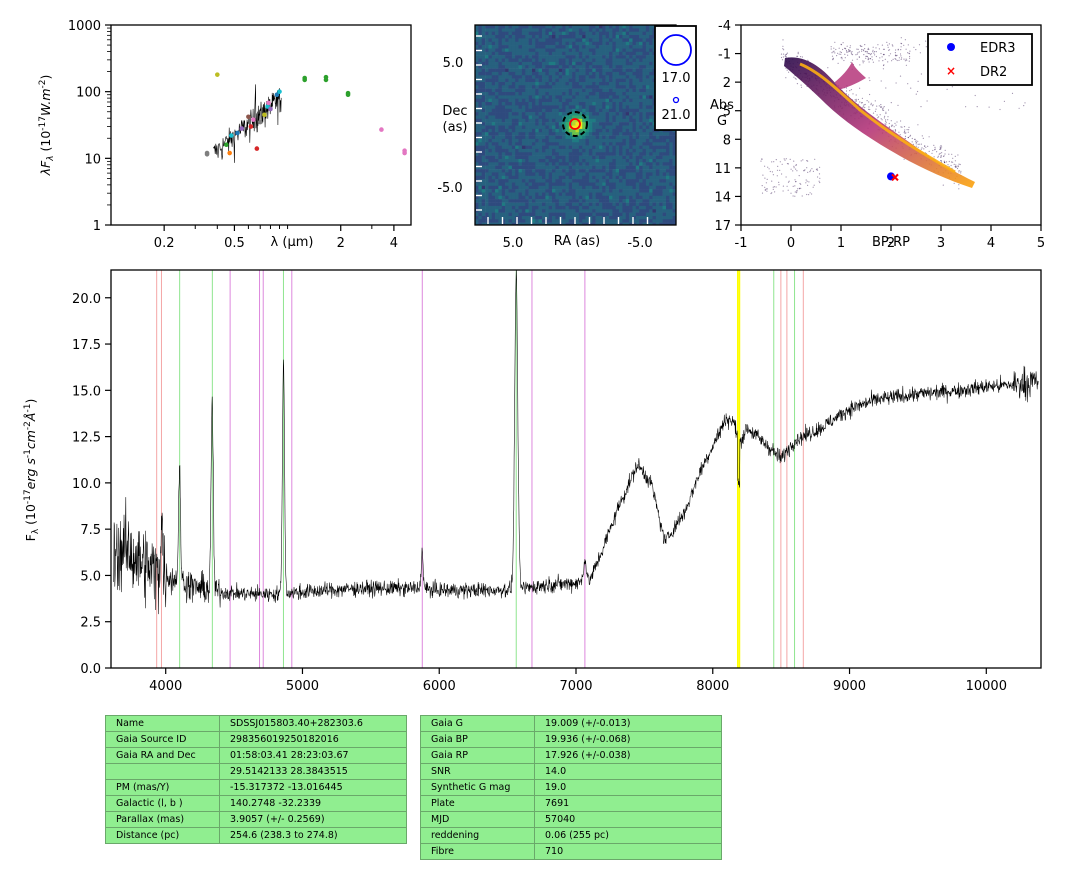  I want to click on info-table-value: SDSSJ015803.40+282303.6, so click(313, 723).